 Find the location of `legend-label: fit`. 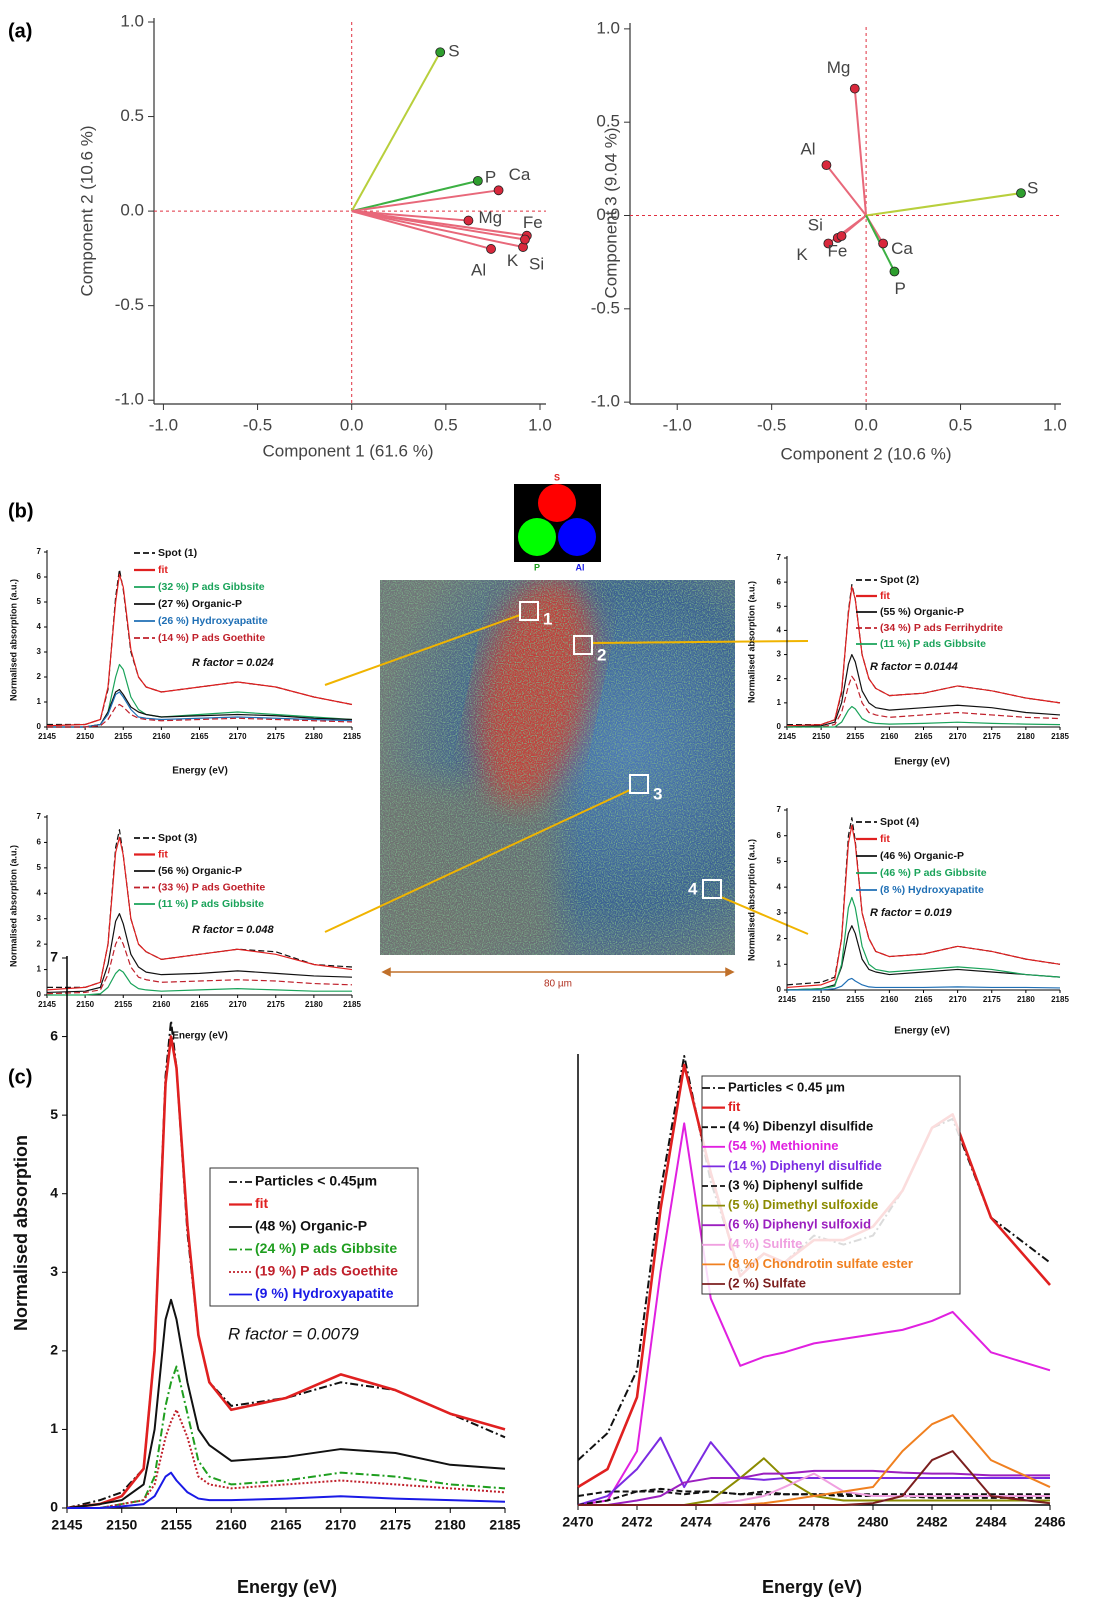

legend-label: fit is located at coordinates (885, 596).